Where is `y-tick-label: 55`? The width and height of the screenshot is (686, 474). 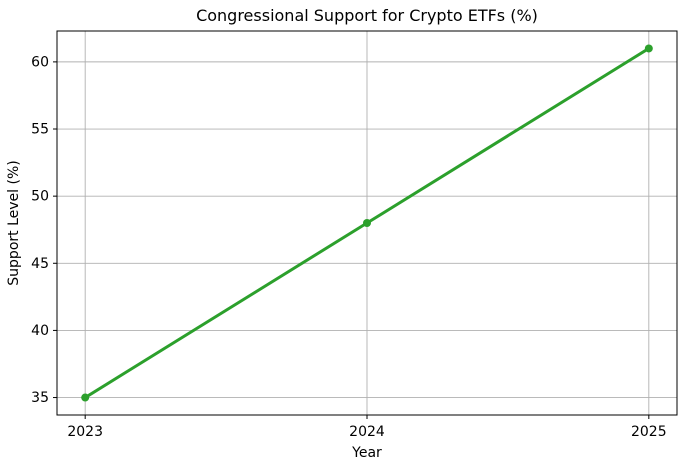
y-tick-label: 55 is located at coordinates (40, 129).